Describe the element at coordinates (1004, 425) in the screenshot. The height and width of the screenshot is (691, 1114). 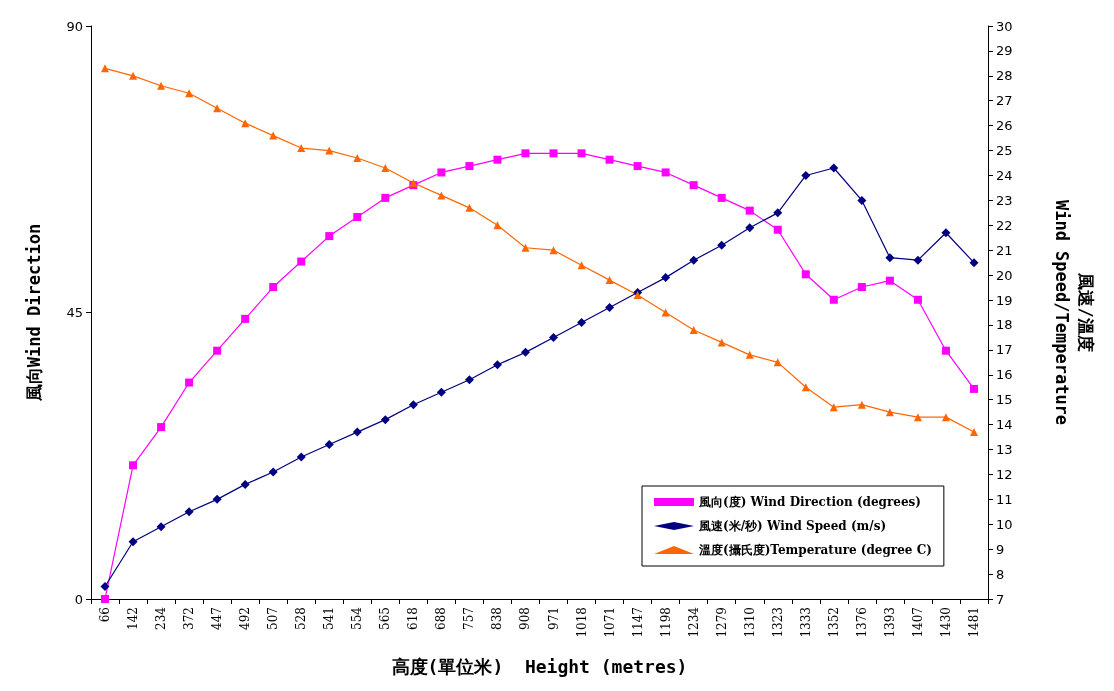
I see `y2-tick-label: 14` at that location.